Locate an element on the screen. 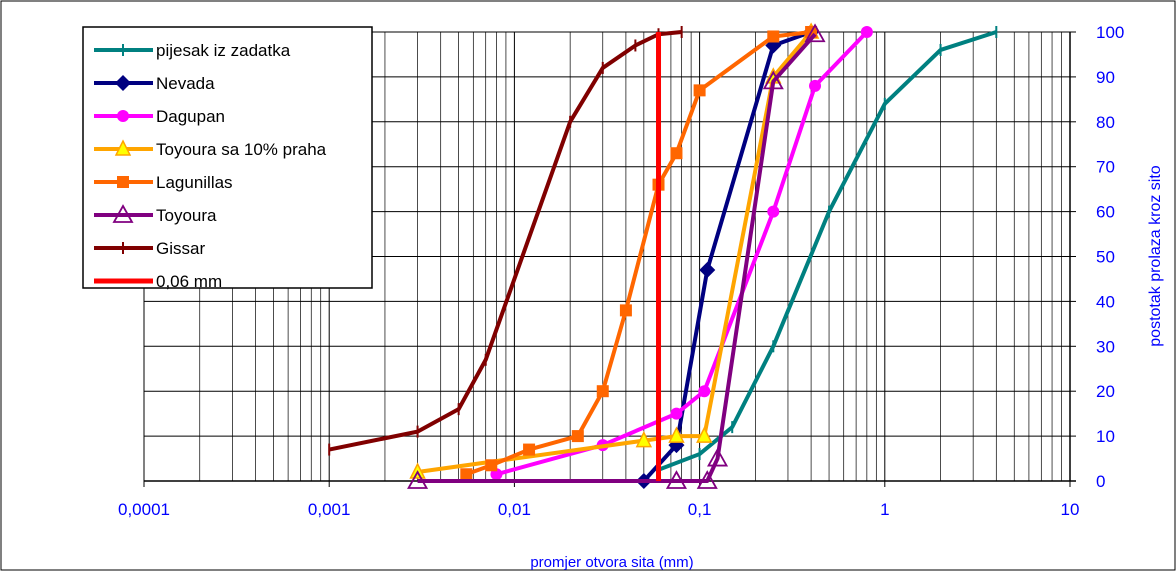 The height and width of the screenshot is (576, 1176). legend-label: Lagunillas is located at coordinates (194, 182).